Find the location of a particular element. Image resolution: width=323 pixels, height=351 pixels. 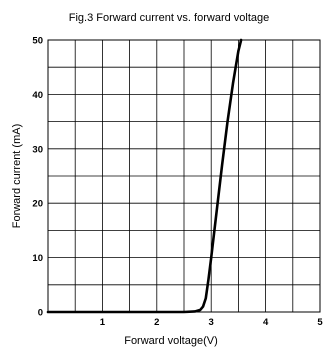

y-tick-label: 30 is located at coordinates (37, 149).